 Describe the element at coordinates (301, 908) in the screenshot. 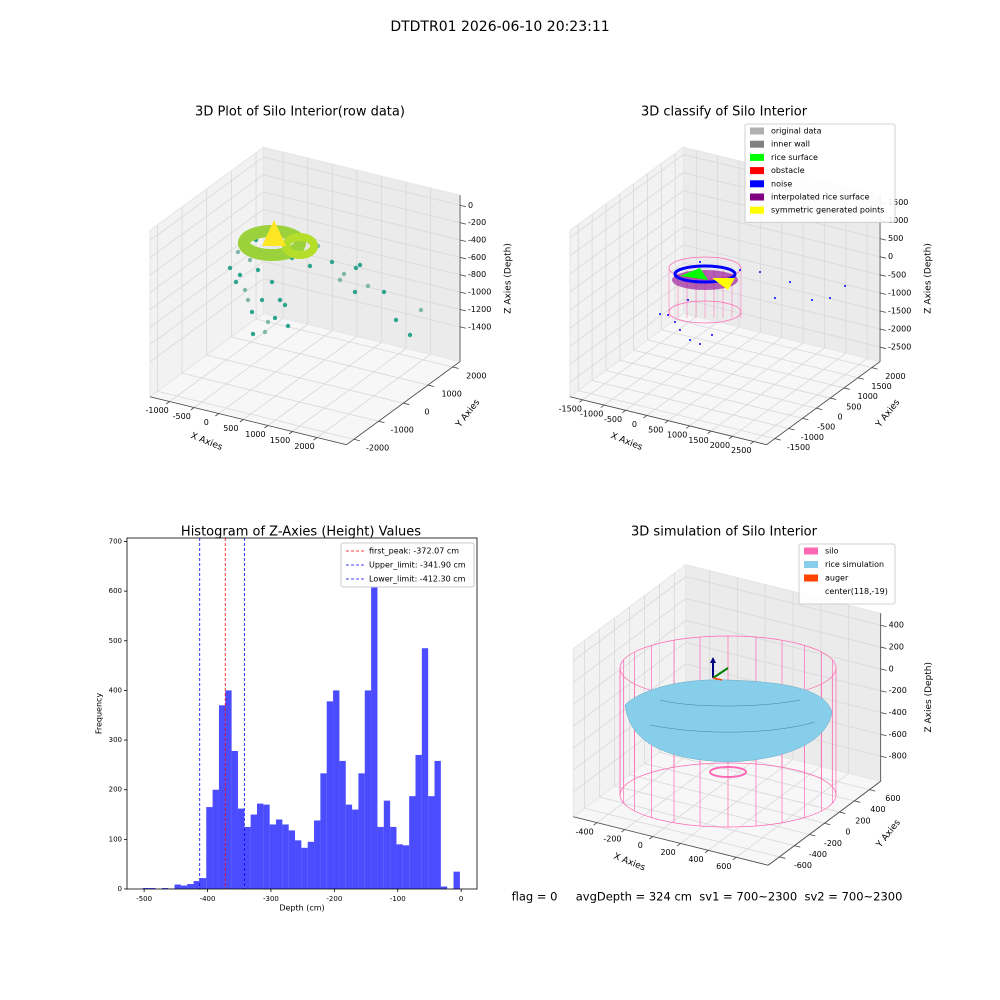

I see `x-axis-label: Depth (cm)` at that location.